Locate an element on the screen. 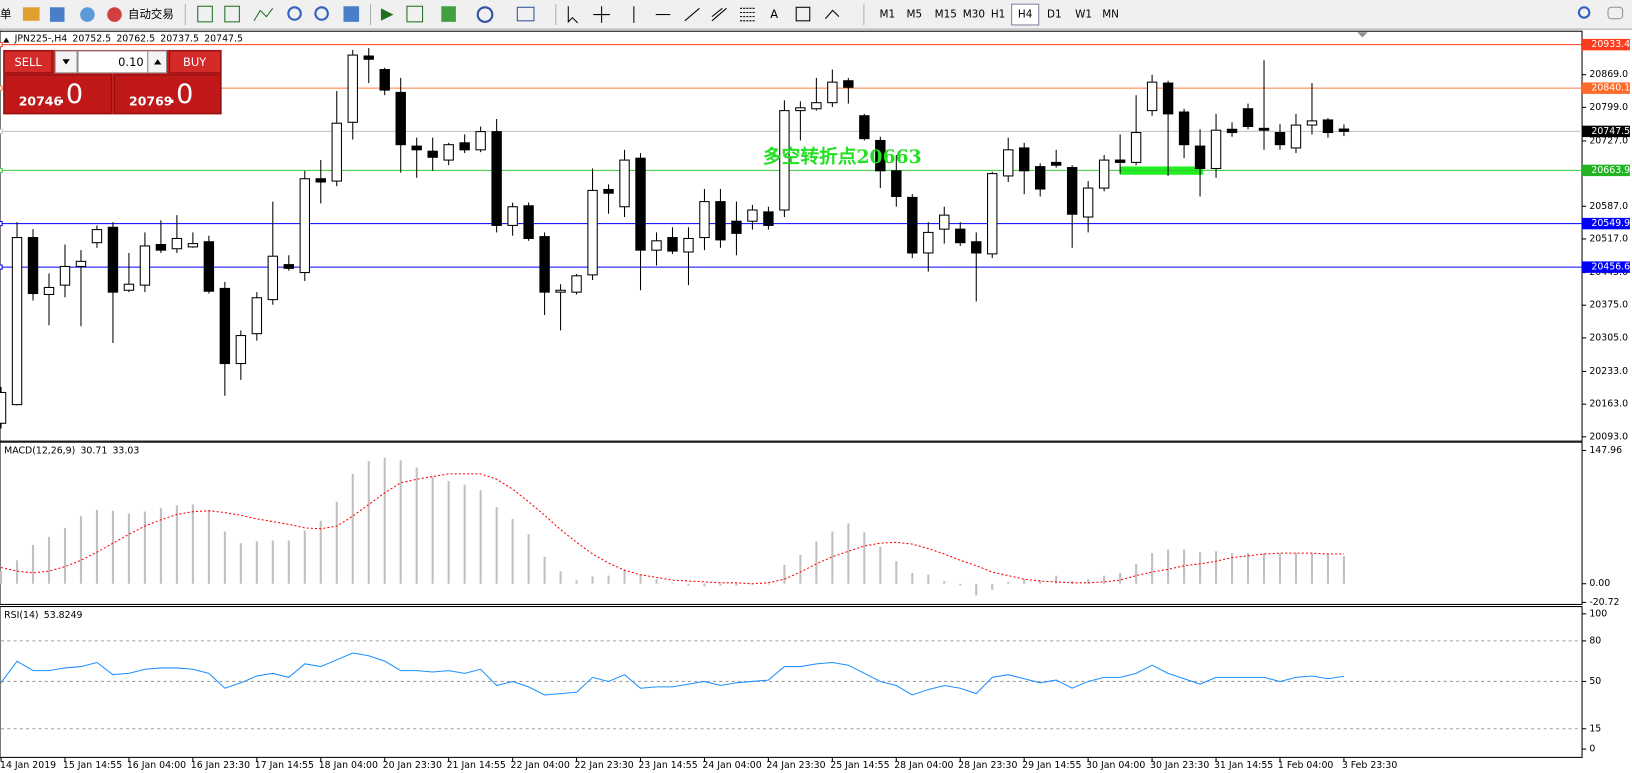 The height and width of the screenshot is (773, 1632). ask-box is located at coordinates (167, 94).